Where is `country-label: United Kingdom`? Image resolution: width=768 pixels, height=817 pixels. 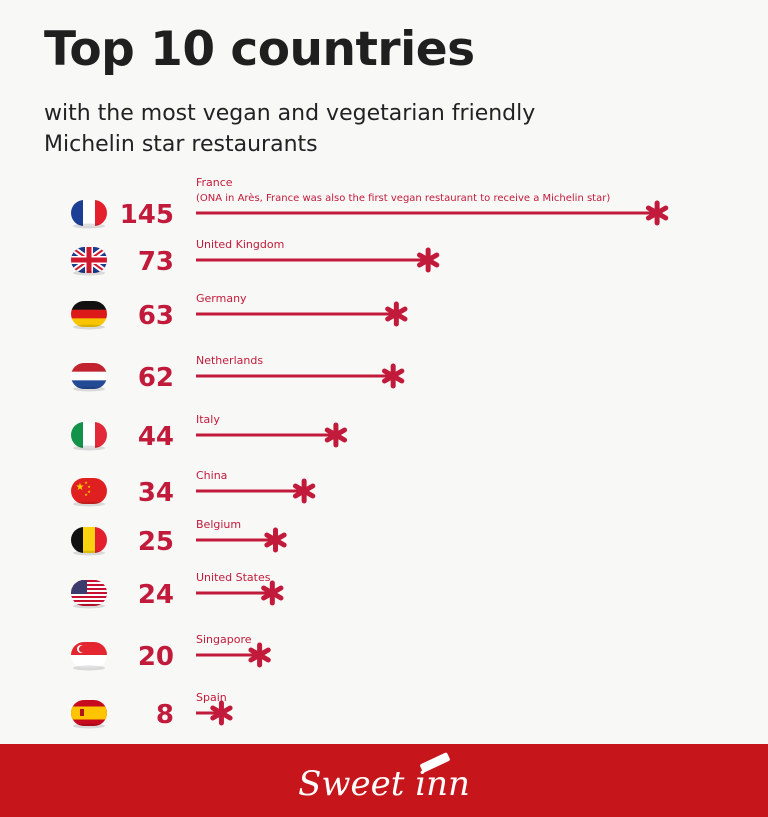 country-label: United Kingdom is located at coordinates (240, 244).